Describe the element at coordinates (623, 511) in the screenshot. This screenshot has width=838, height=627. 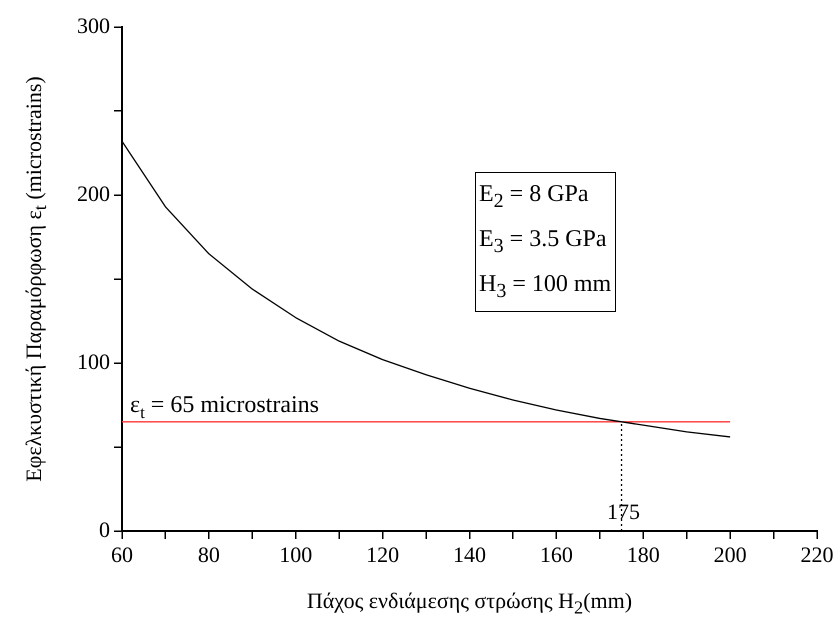
I see `annotation: 175` at that location.